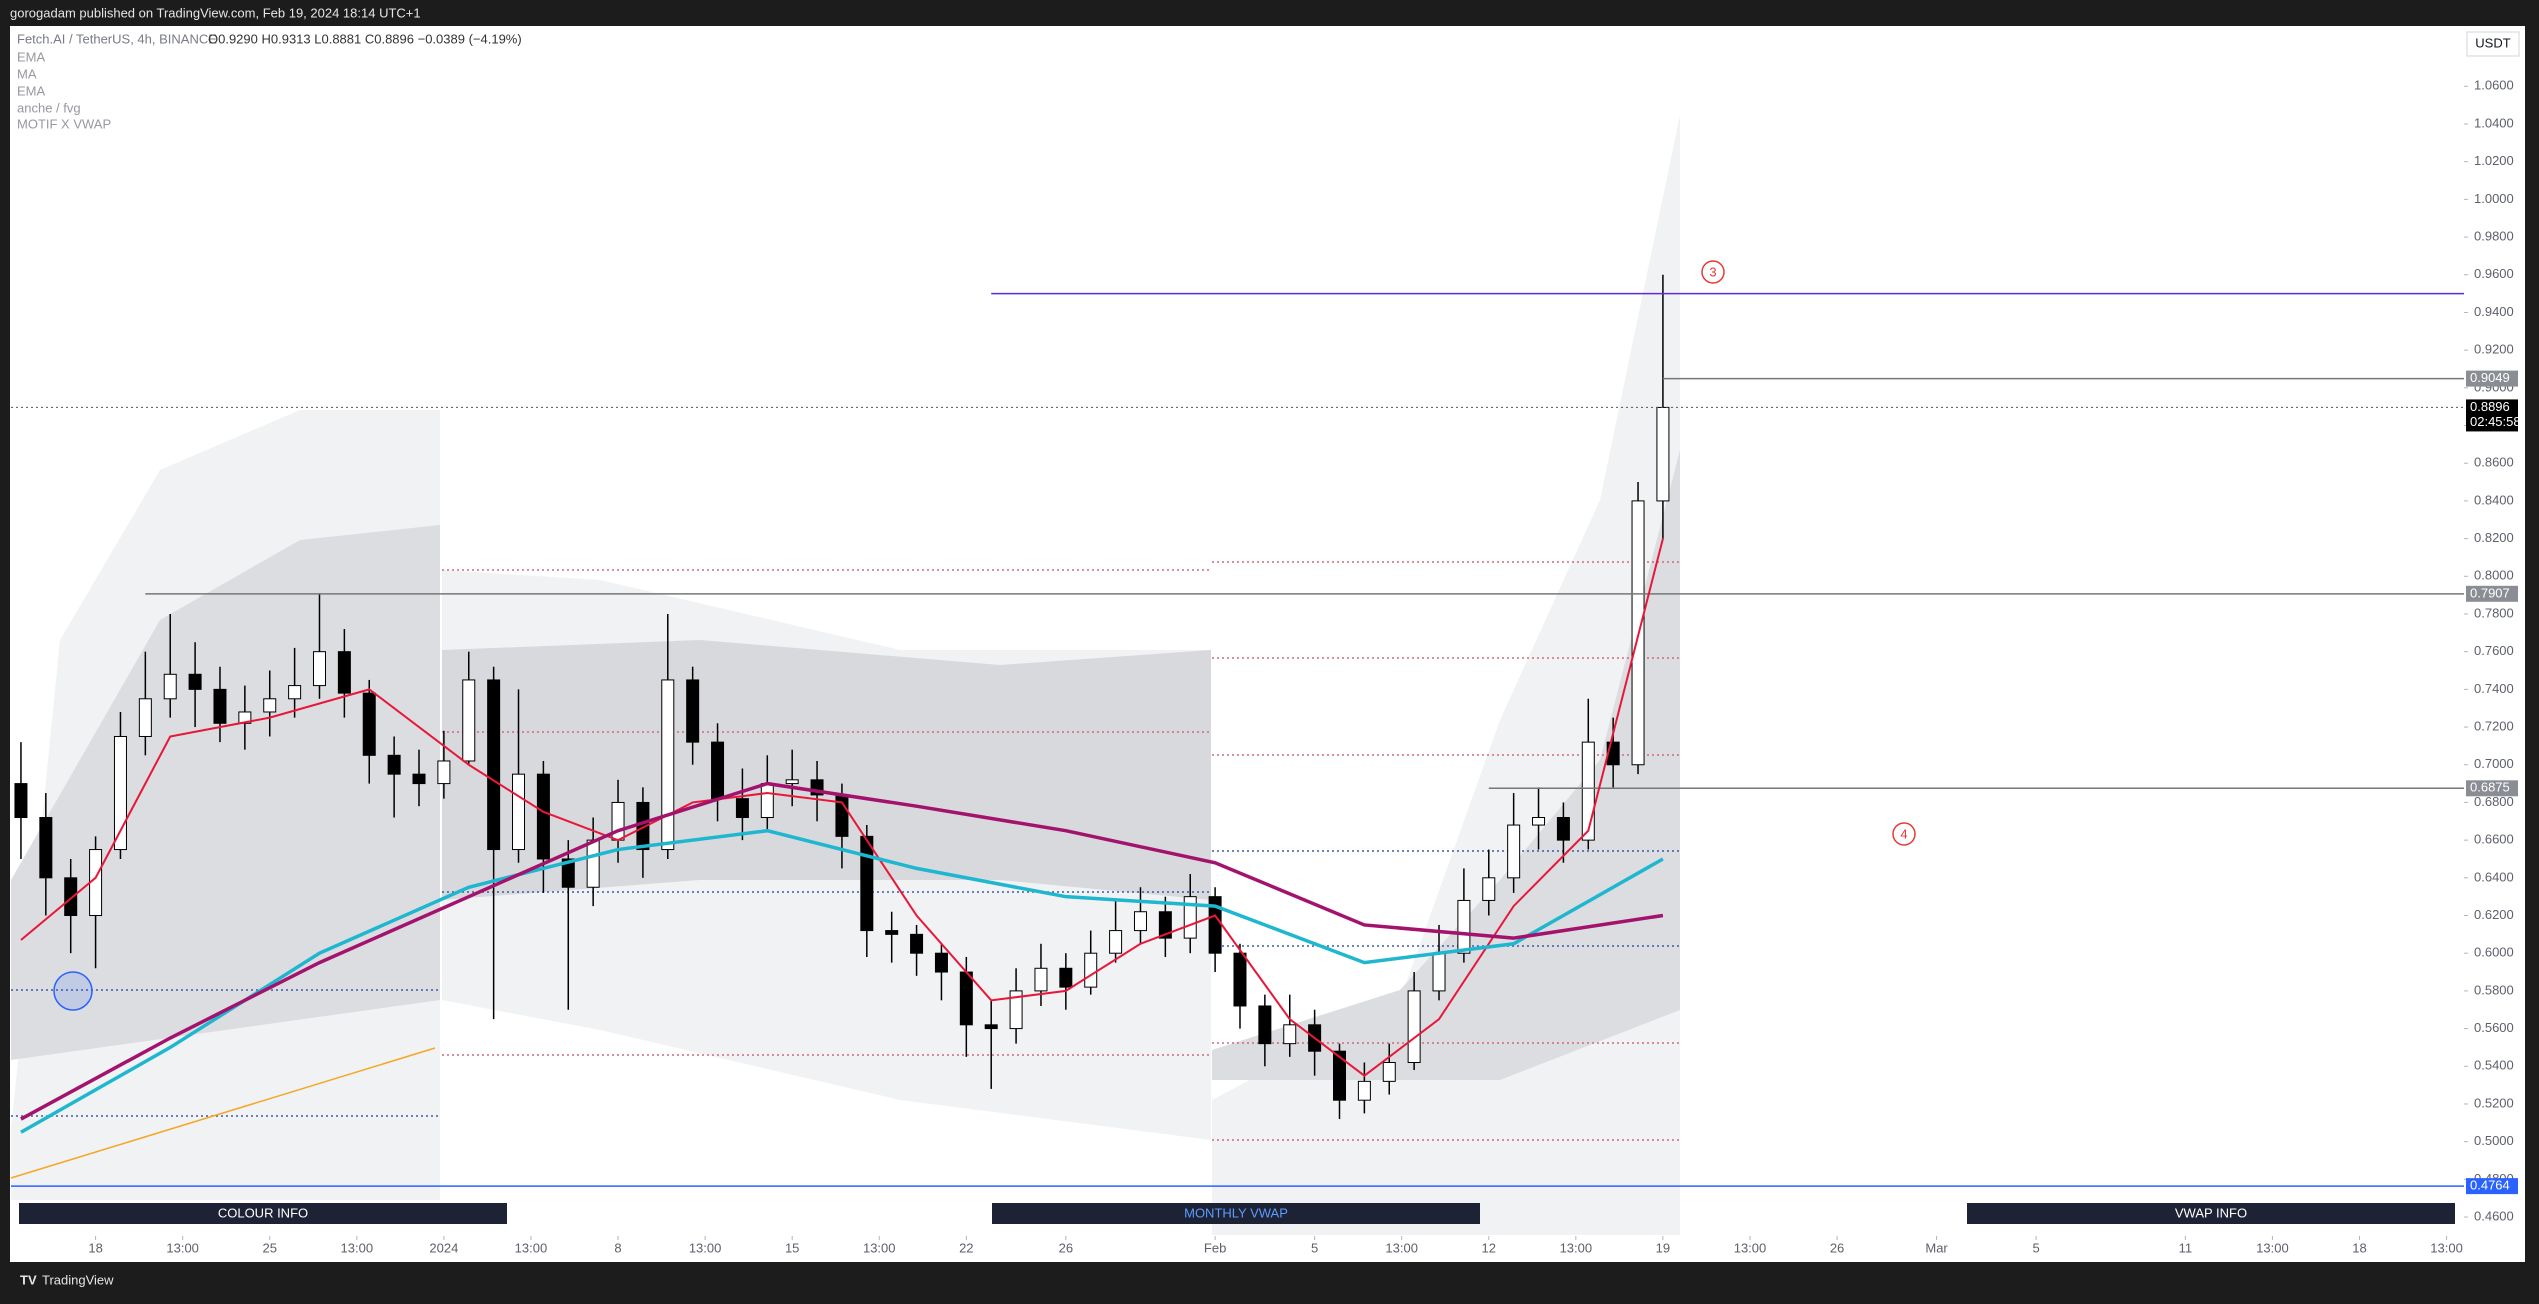  What do you see at coordinates (2494, 85) in the screenshot?
I see `y-tick-label: 1.0600` at bounding box center [2494, 85].